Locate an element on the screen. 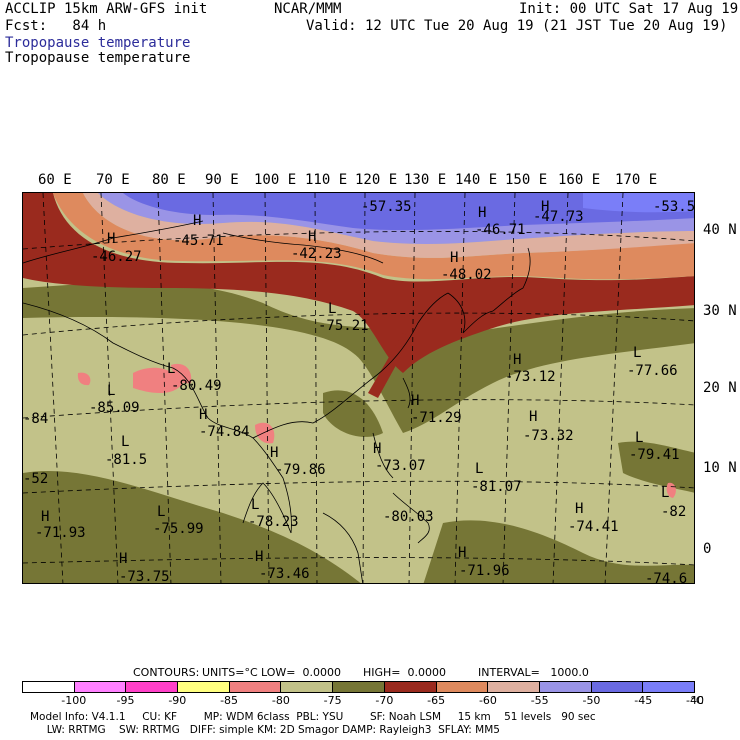  lat-label: 20 N is located at coordinates (720, 388).